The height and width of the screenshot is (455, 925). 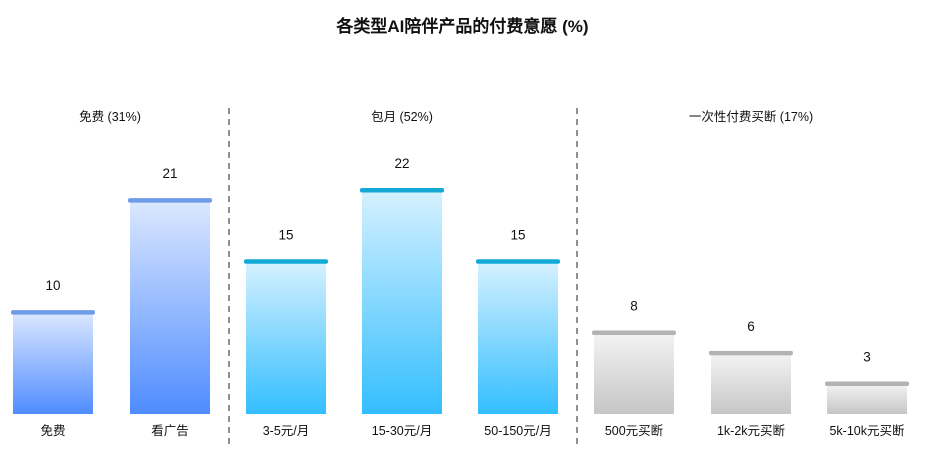 I want to click on x-tick-label: 3-5元/月, so click(x=286, y=431).